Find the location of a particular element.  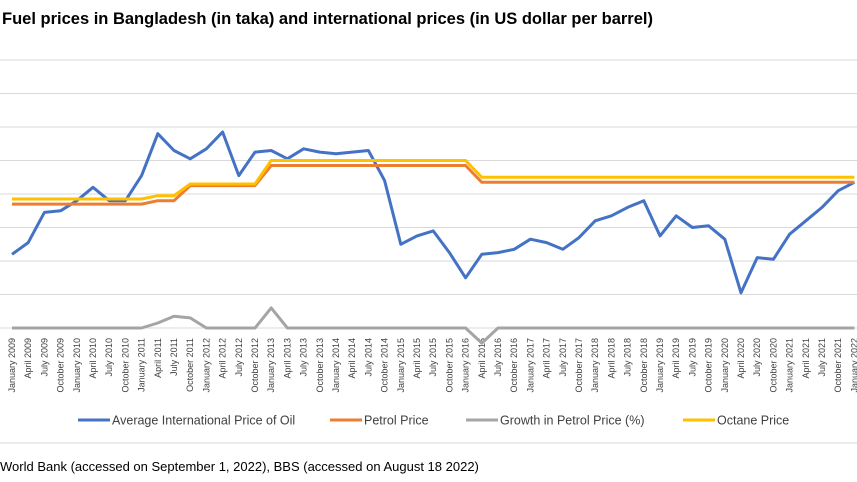

x-tick-label: April 2014 is located at coordinates (352, 358).